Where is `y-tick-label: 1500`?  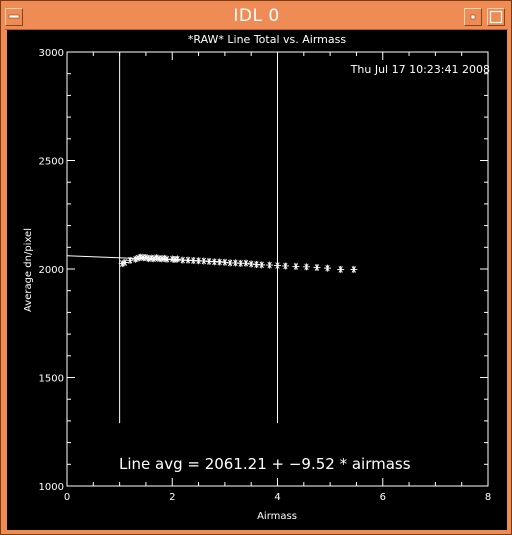 y-tick-label: 1500 is located at coordinates (51, 379).